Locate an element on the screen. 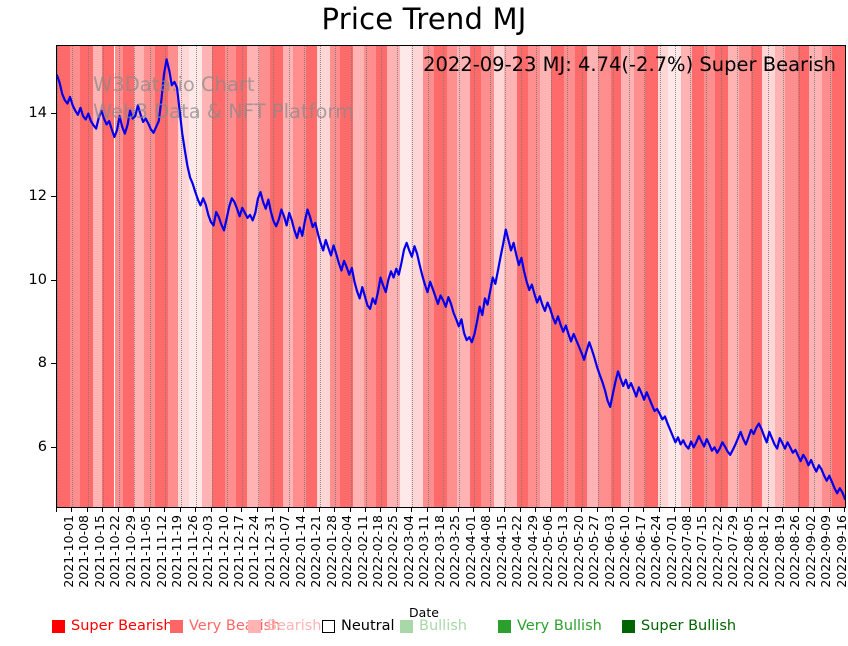 The height and width of the screenshot is (646, 848). legend-item: Bearish is located at coordinates (285, 626).